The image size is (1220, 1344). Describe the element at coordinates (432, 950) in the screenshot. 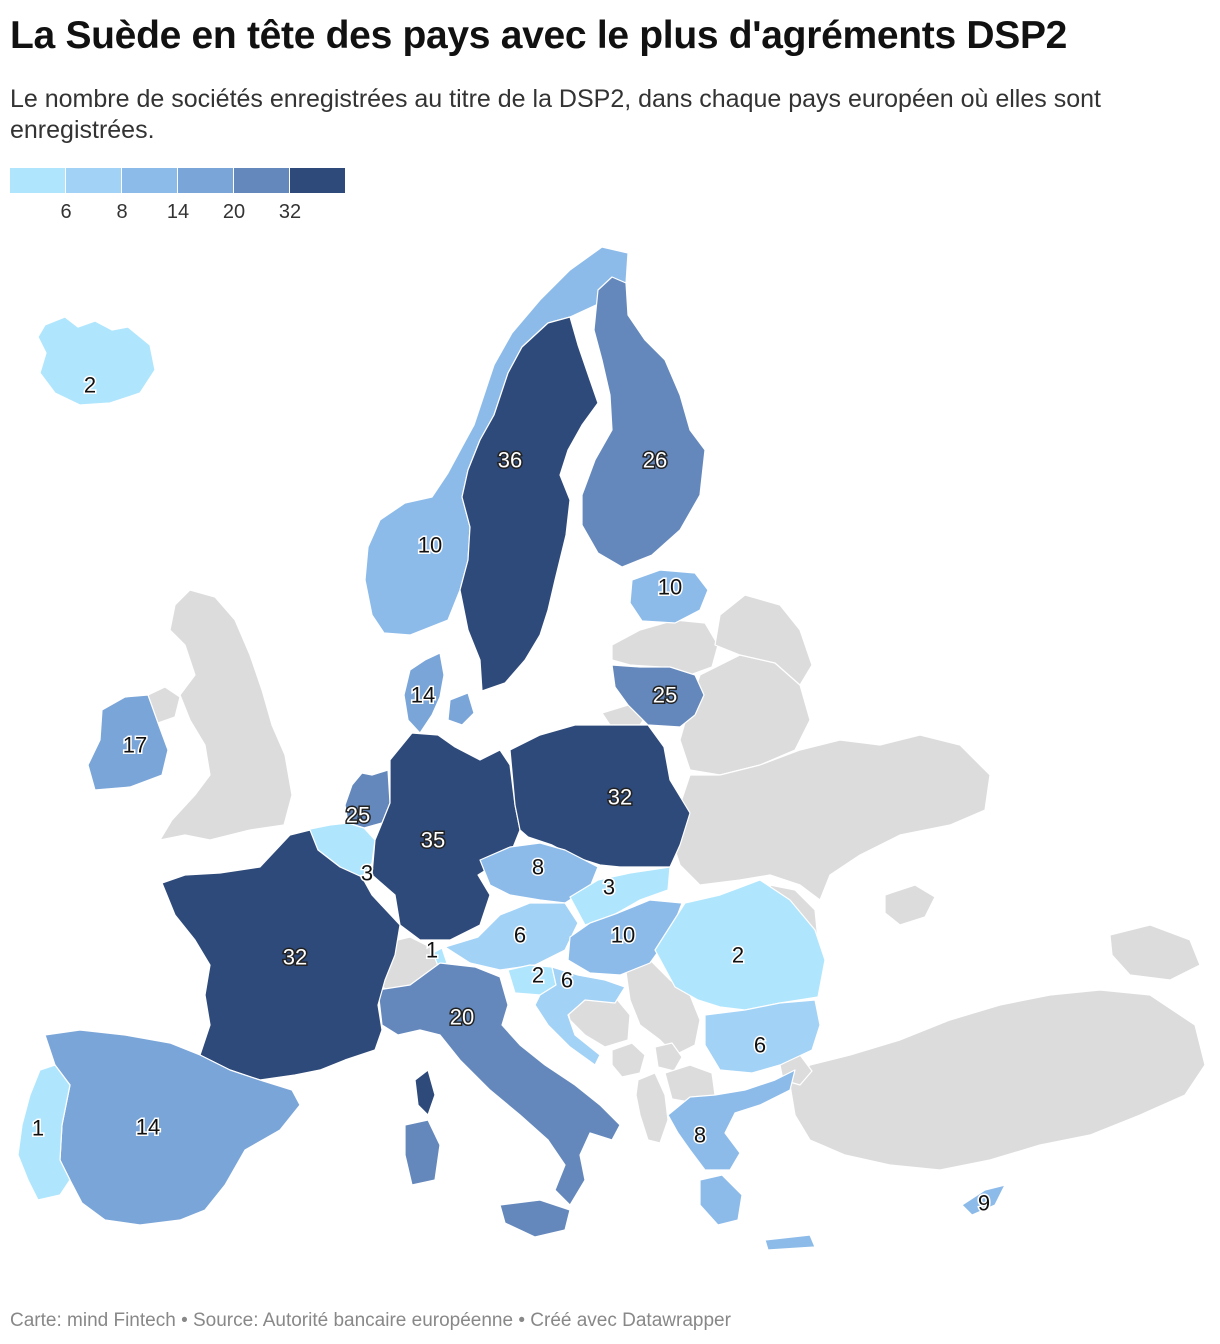

I see `value-label-liechtenstein: 1` at that location.